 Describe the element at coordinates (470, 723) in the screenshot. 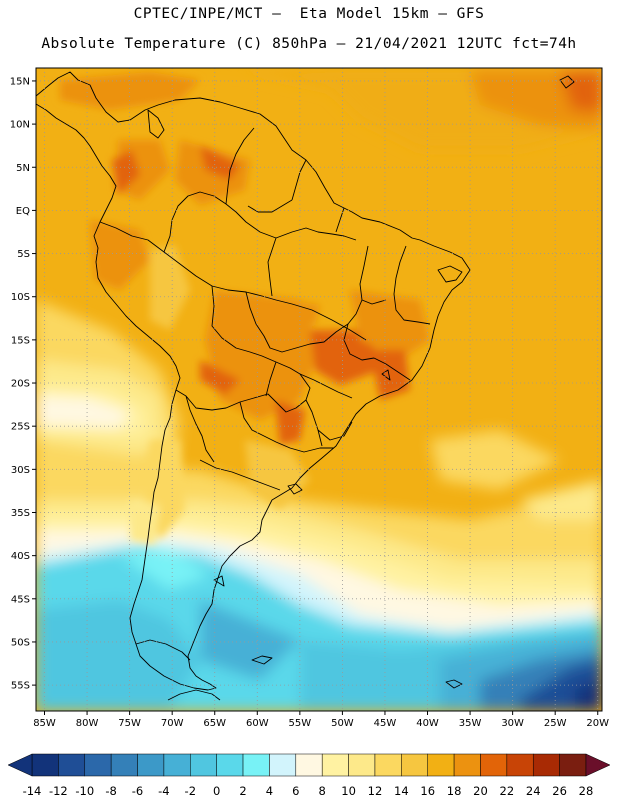

I see `lon-tick-label: 35W` at that location.